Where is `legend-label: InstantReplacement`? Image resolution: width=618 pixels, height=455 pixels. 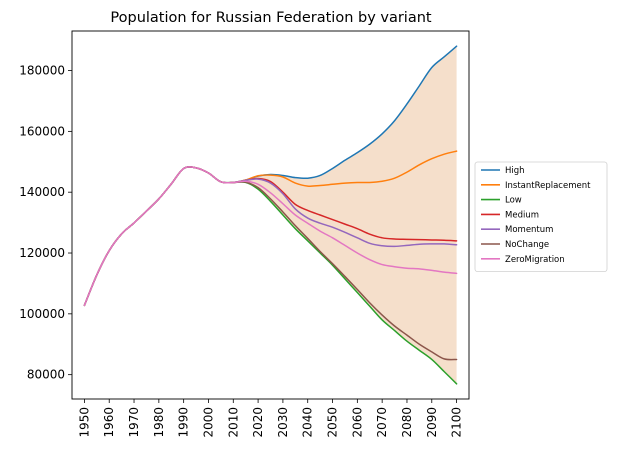 legend-label: InstantReplacement is located at coordinates (548, 186).